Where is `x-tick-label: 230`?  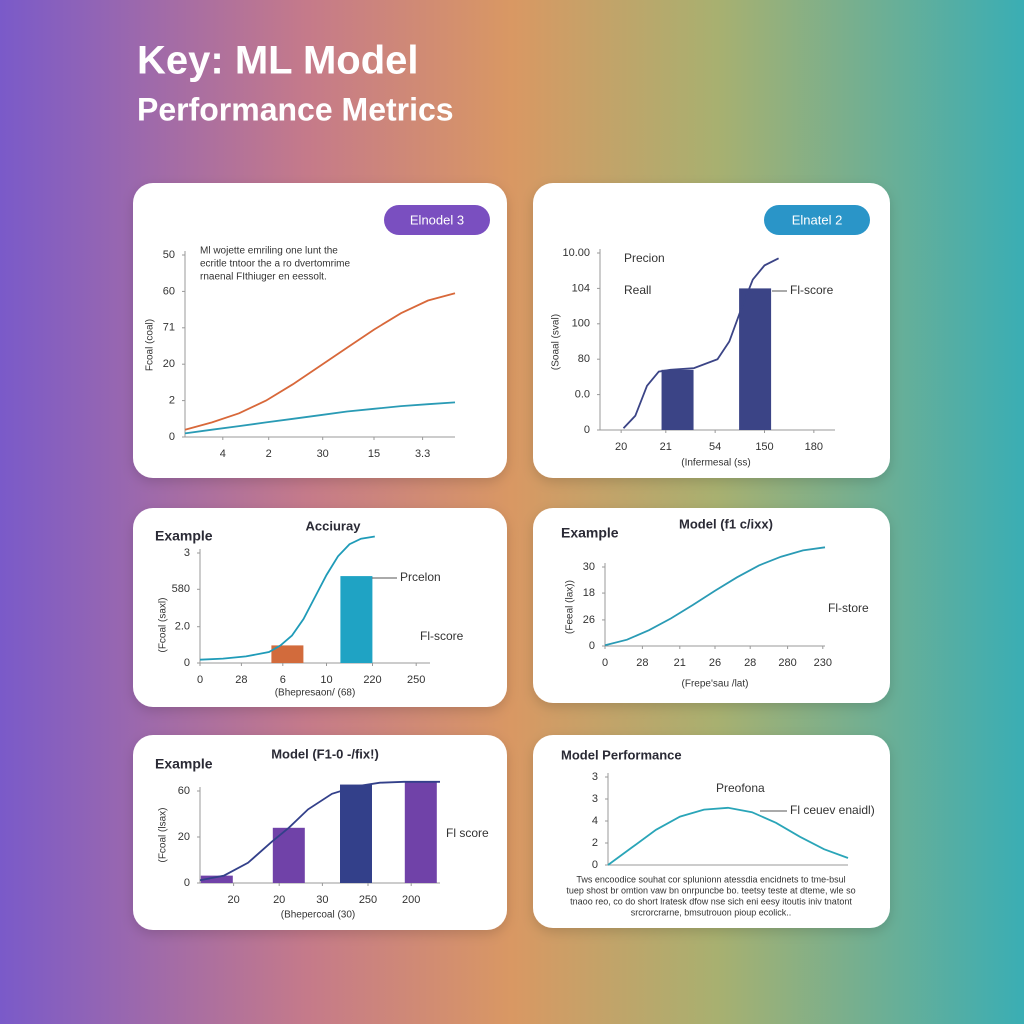
x-tick-label: 230 is located at coordinates (823, 663).